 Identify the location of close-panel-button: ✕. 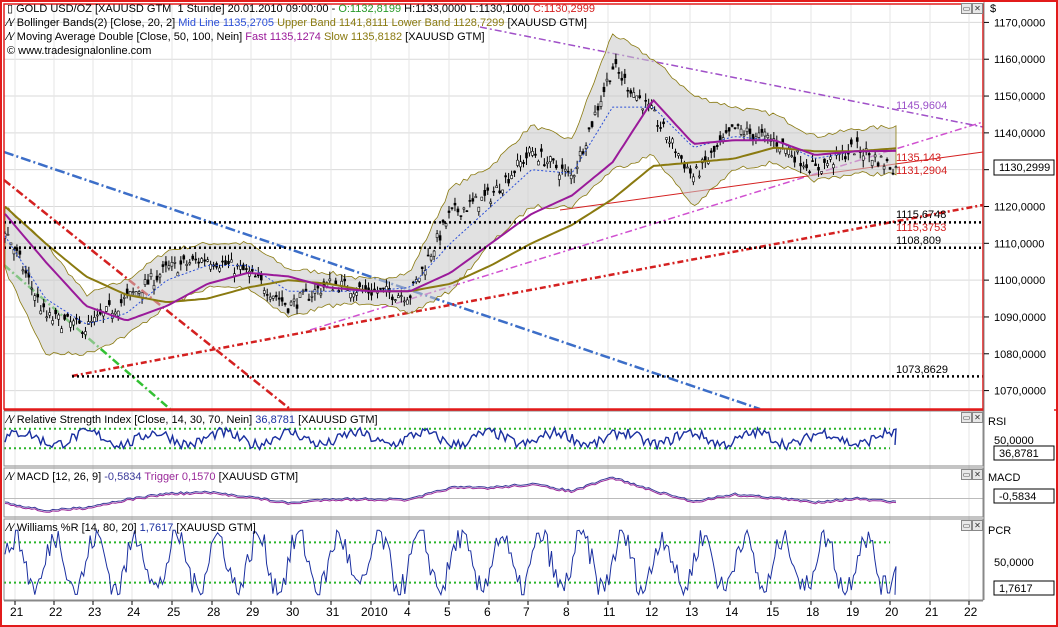
(977, 8).